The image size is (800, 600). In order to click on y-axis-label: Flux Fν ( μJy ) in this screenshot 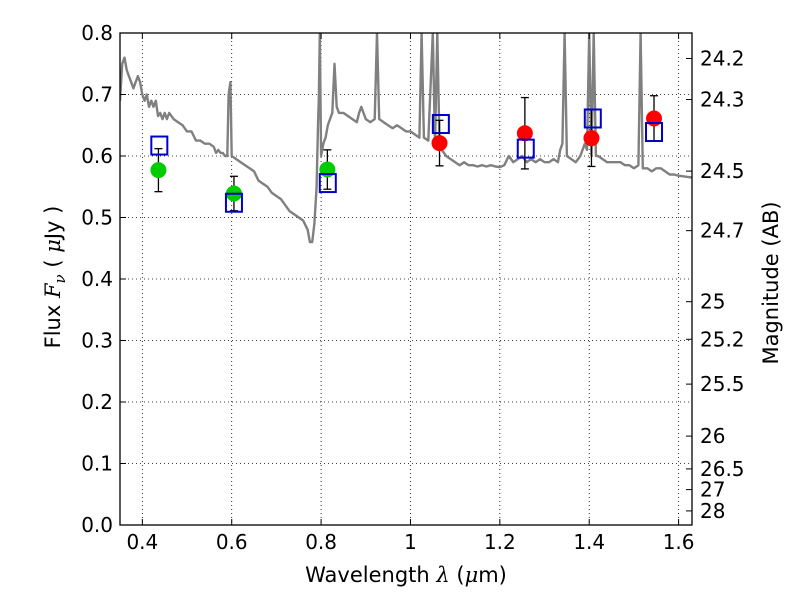, I will do `click(55, 277)`.